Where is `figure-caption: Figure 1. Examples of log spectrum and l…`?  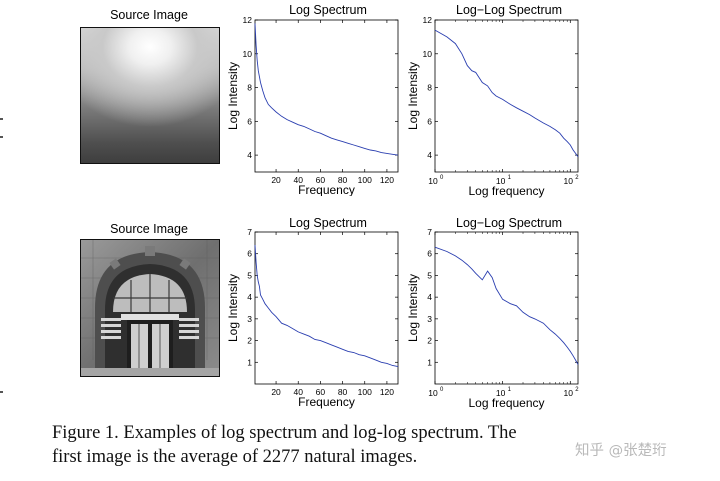
figure-caption: Figure 1. Examples of log spectrum and l… is located at coordinates (342, 445).